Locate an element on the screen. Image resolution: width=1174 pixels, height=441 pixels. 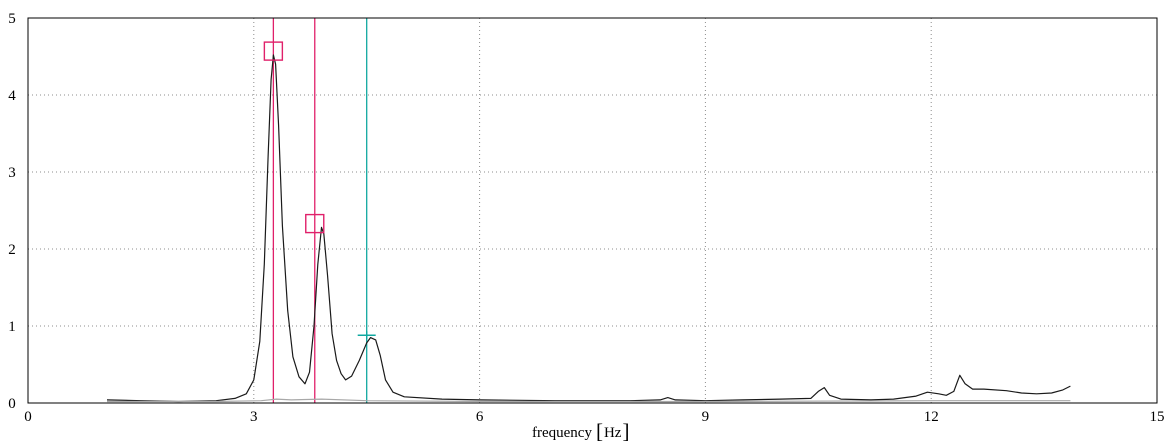
cursor-lines is located at coordinates (320, 210).